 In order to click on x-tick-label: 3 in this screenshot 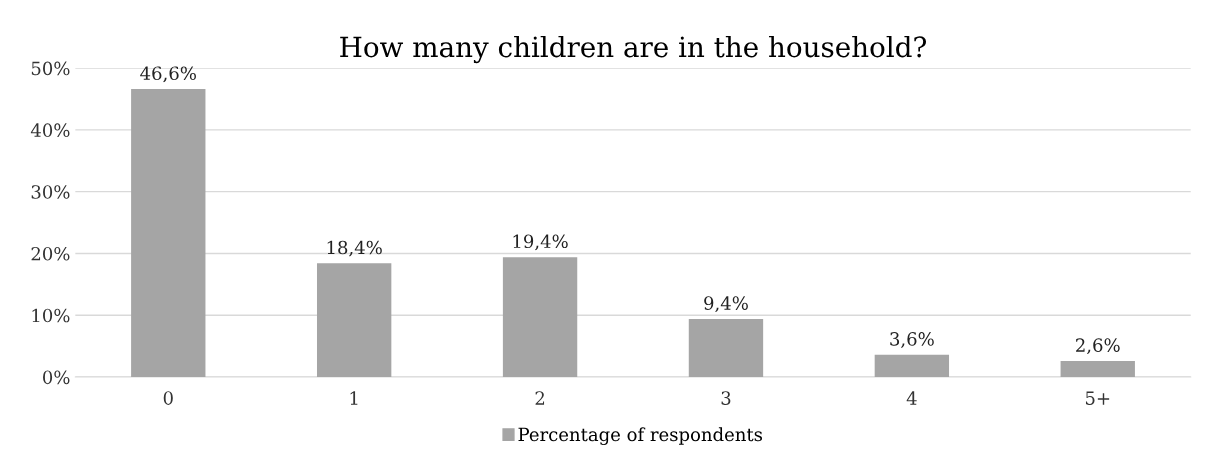, I will do `click(726, 398)`.